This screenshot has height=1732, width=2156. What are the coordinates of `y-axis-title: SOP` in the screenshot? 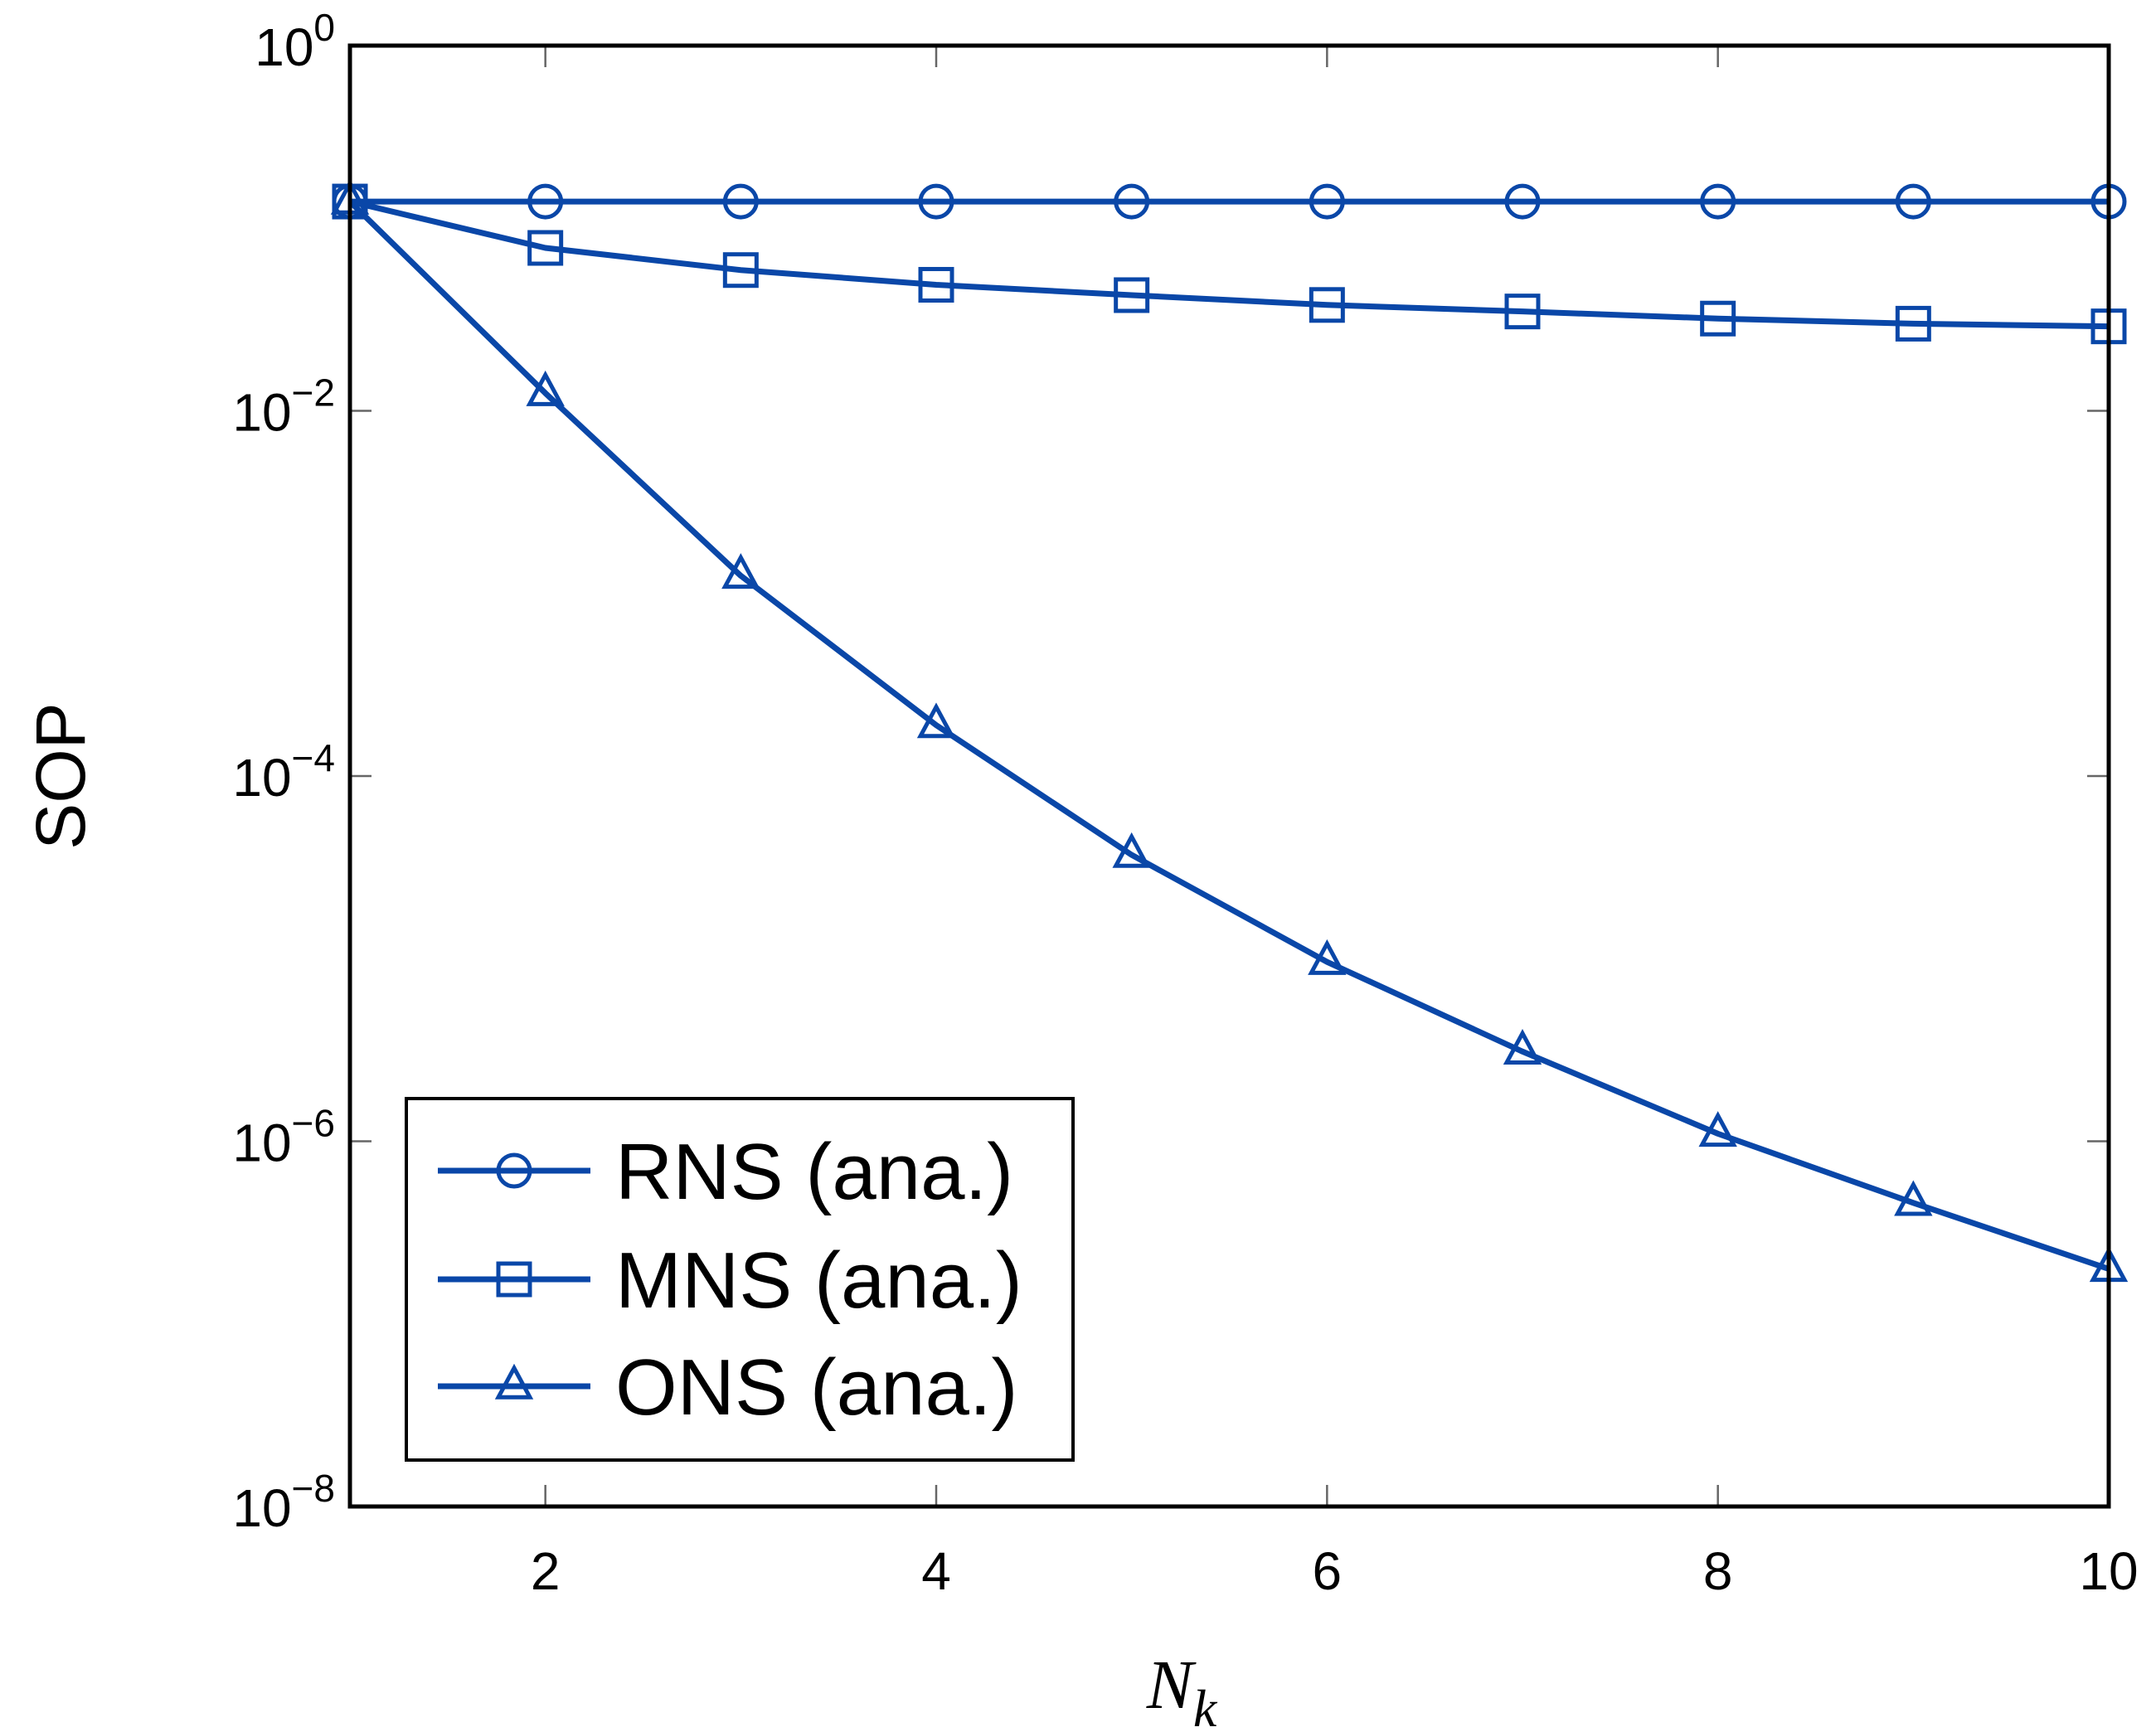 It's located at (61, 775).